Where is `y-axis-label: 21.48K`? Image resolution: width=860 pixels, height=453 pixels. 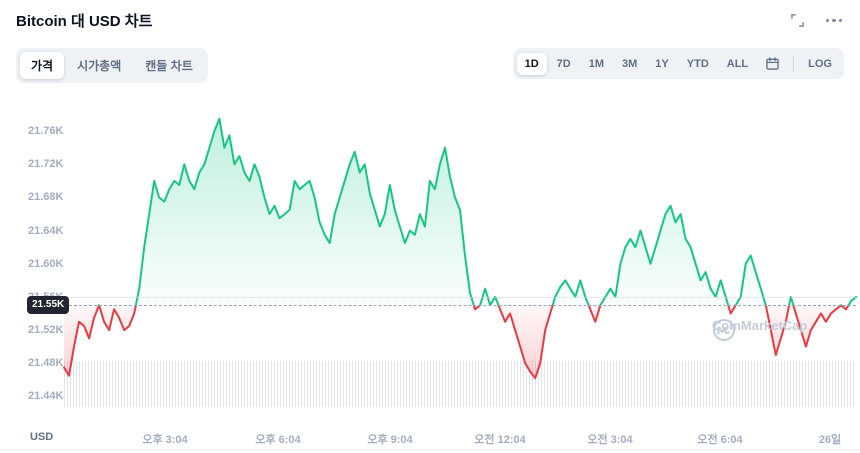 y-axis-label: 21.48K is located at coordinates (46, 363).